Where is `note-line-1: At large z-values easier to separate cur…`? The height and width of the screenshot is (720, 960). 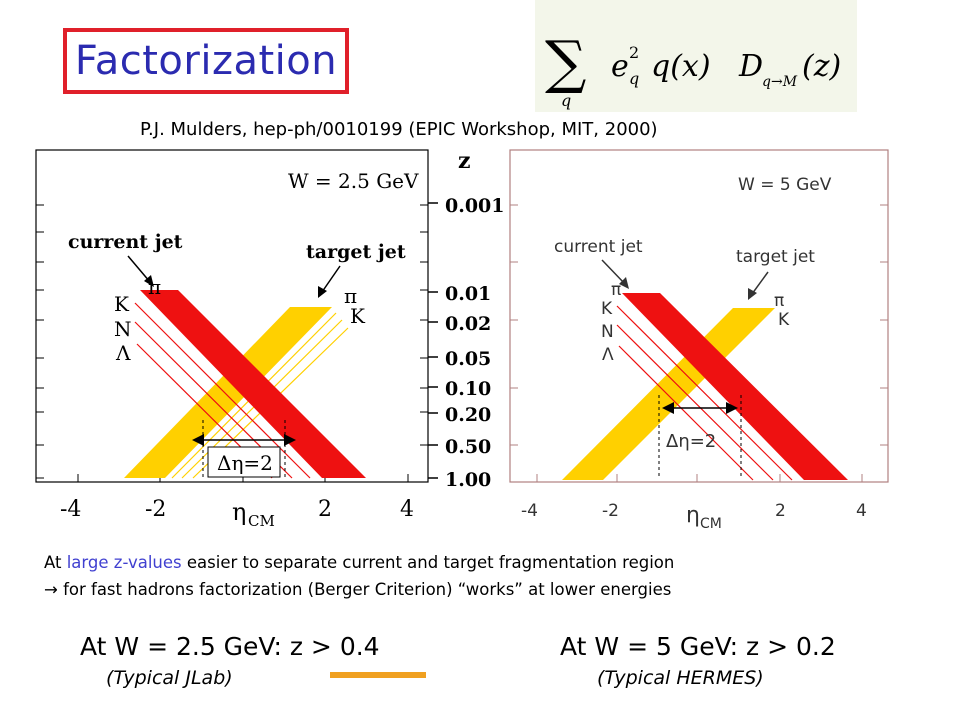
note-line-1: At large z-values easier to separate cur… is located at coordinates (359, 562).